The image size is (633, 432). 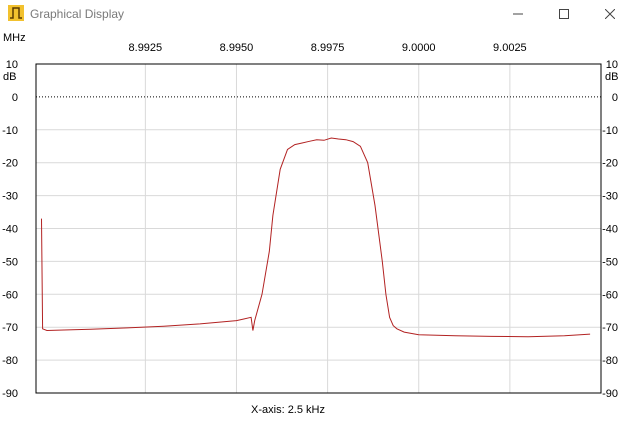 I want to click on y-tick-label-left: -50, so click(x=10, y=262).